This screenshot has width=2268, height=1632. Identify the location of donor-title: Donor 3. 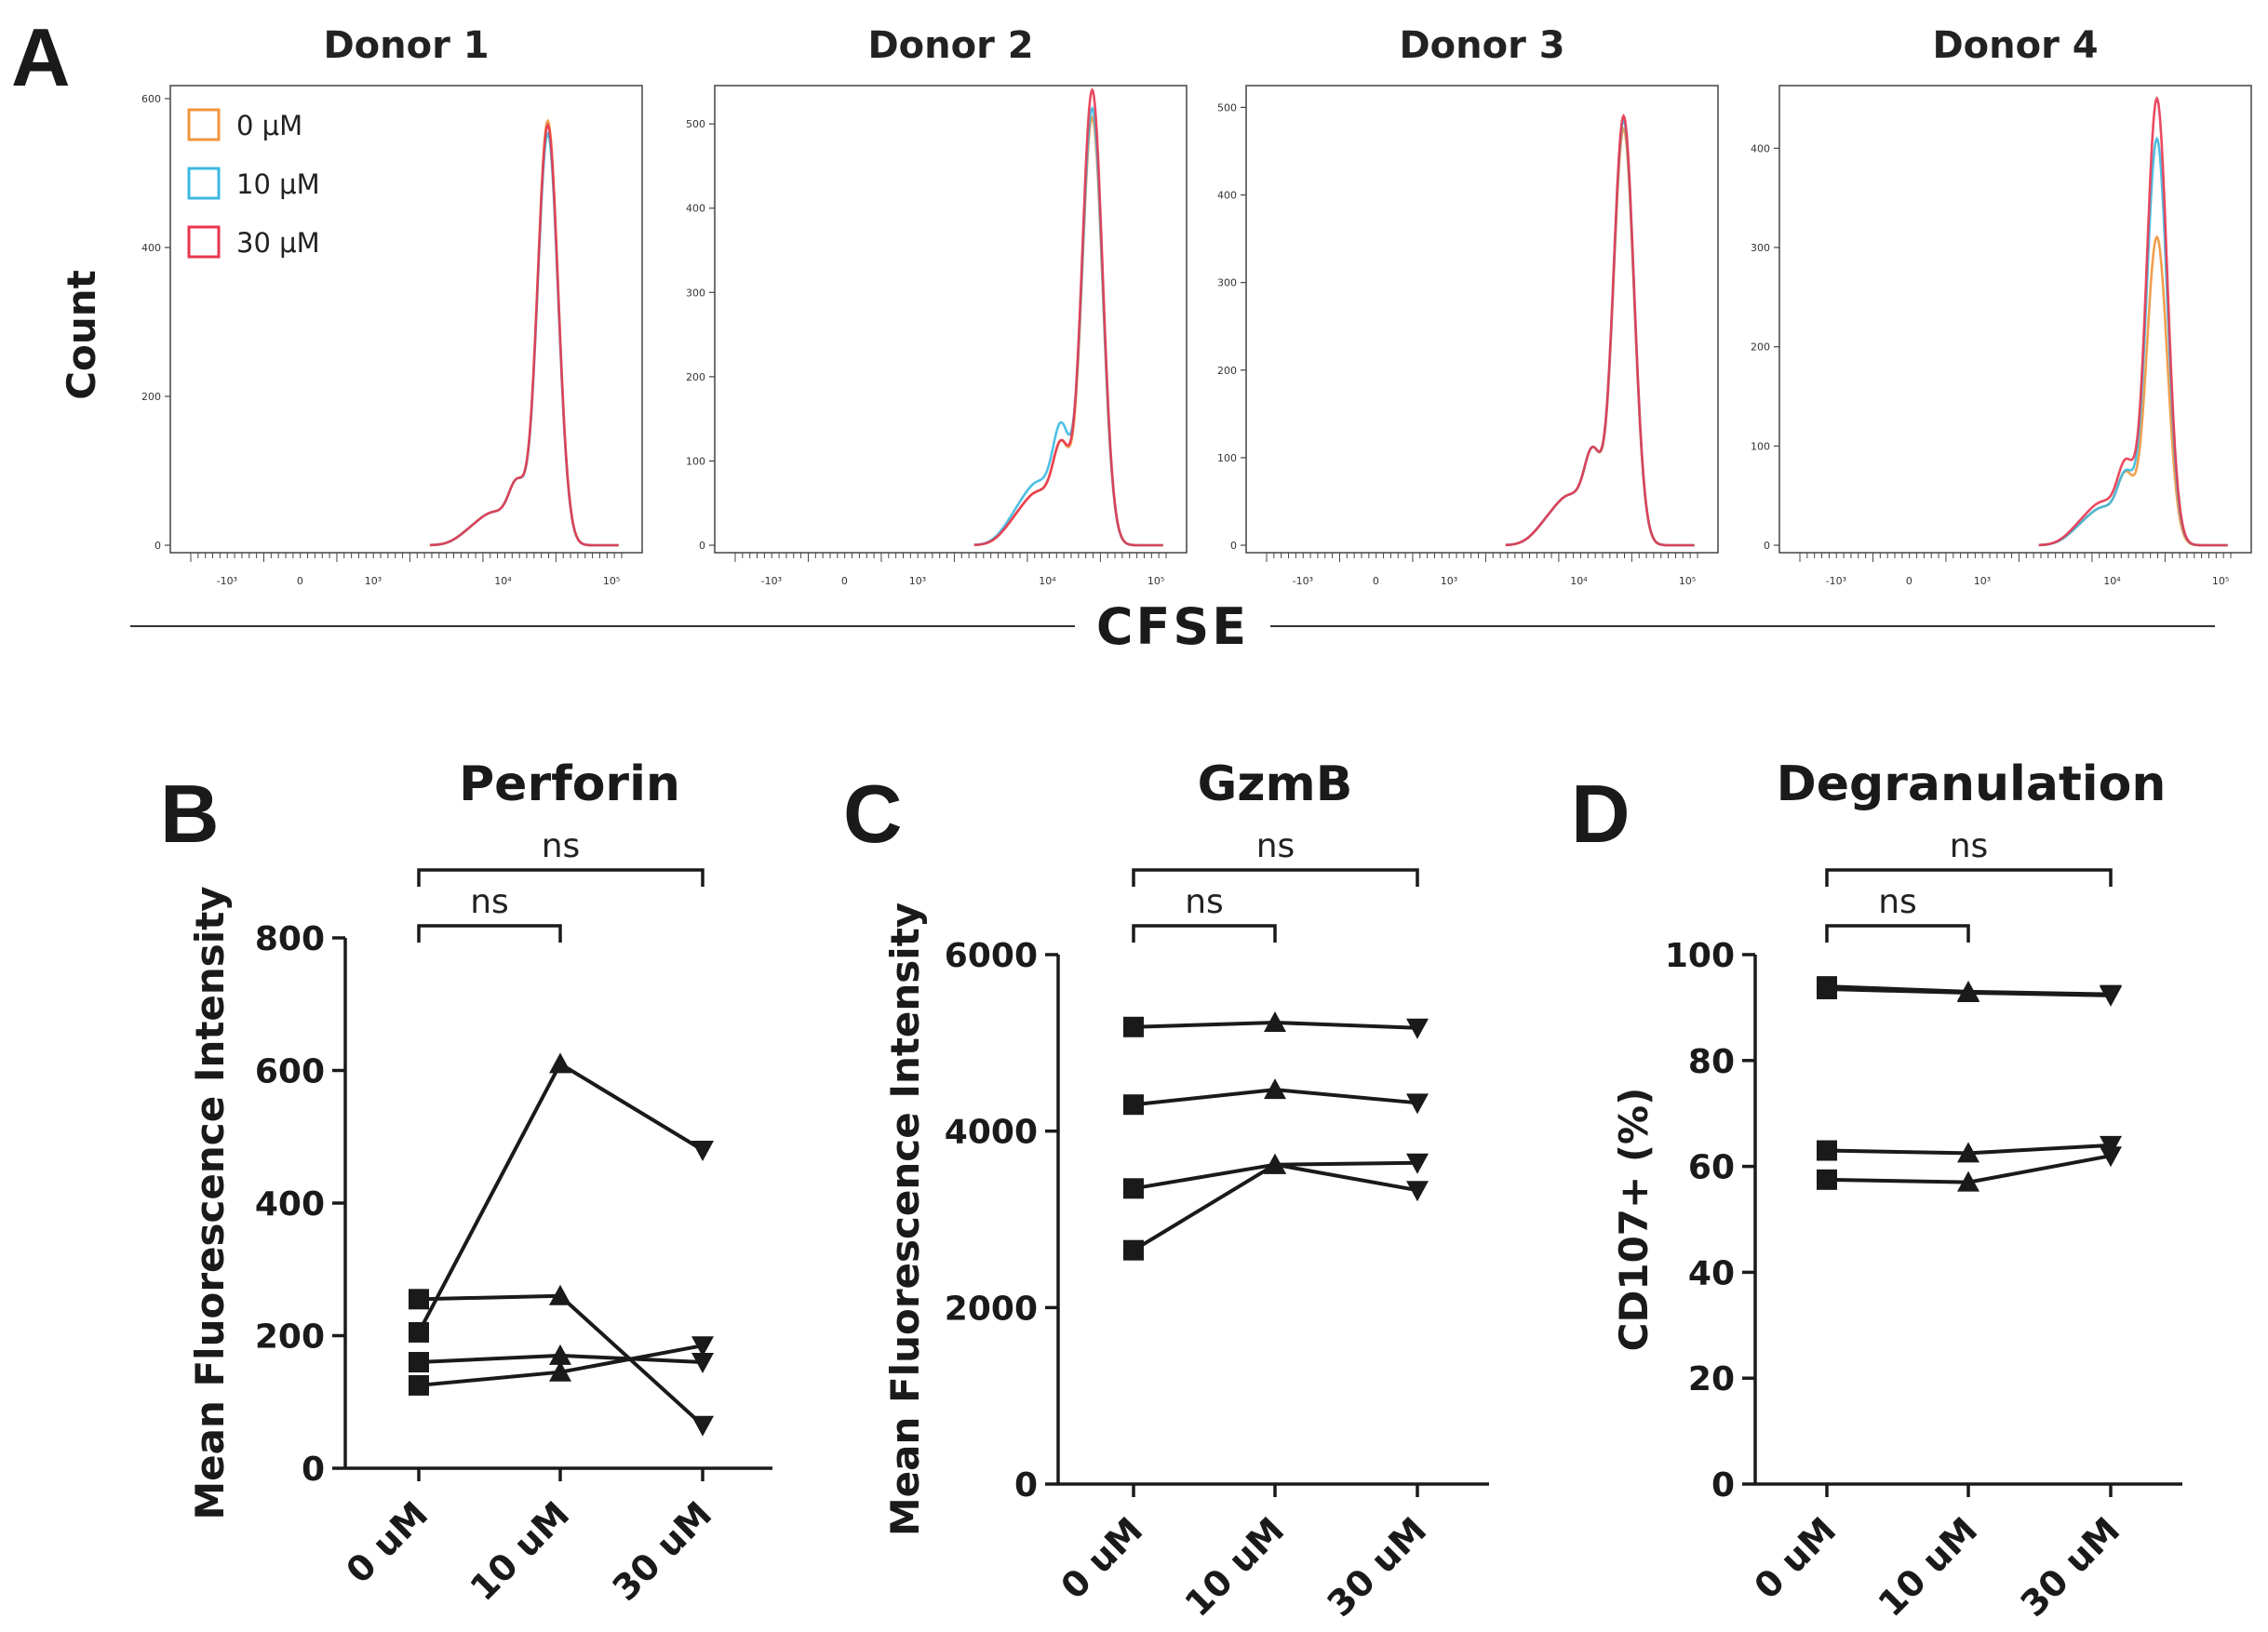
(1481, 45).